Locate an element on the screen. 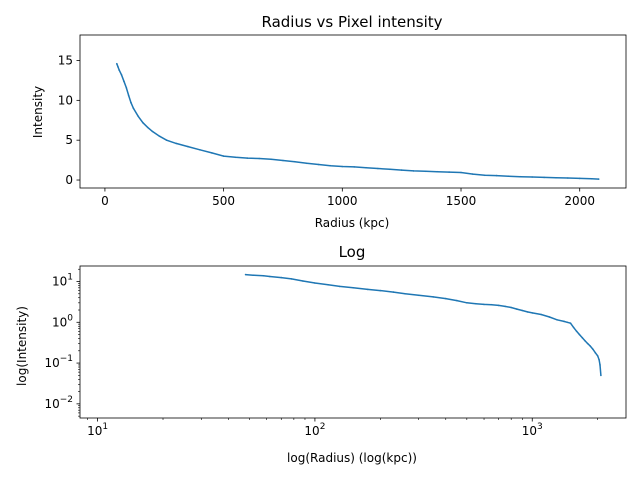 This screenshot has height=480, width=640. chart-1-y-tick-label: 10 is located at coordinates (65, 100).